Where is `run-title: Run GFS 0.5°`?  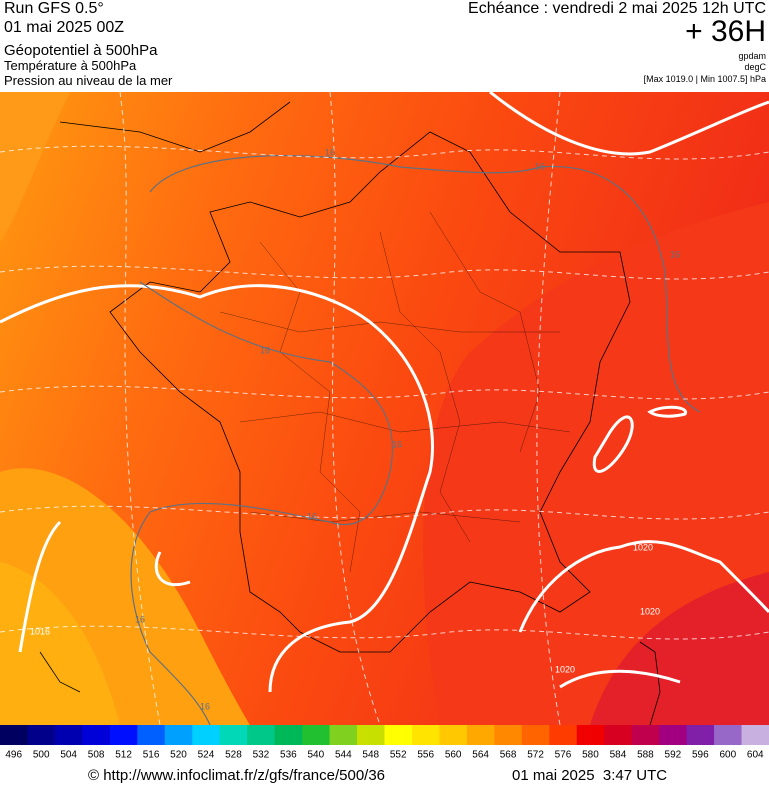
run-title: Run GFS 0.5° is located at coordinates (54, 8).